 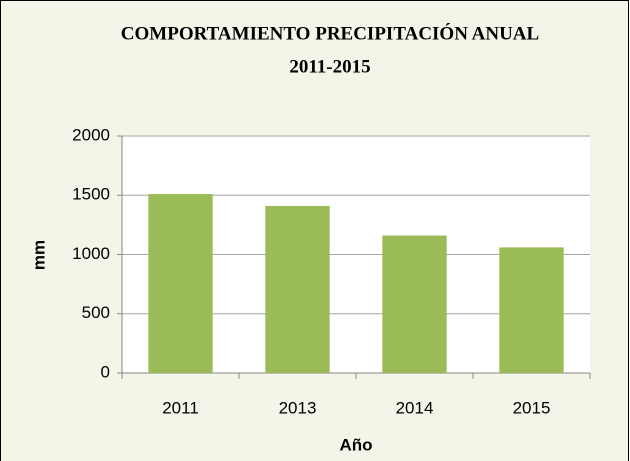 What do you see at coordinates (180, 407) in the screenshot?
I see `x-tick-label: 2011` at bounding box center [180, 407].